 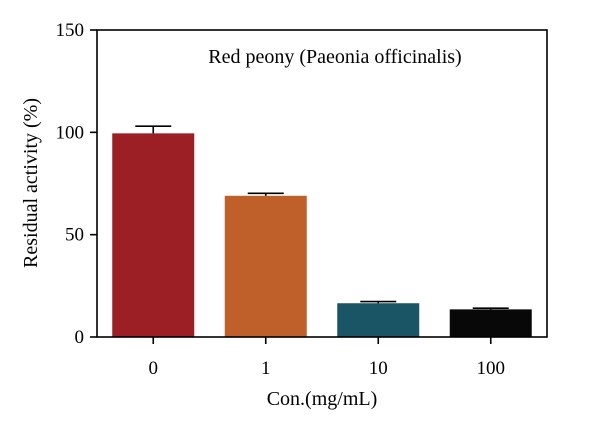 What do you see at coordinates (154, 368) in the screenshot?
I see `x-tick-label-0: 0` at bounding box center [154, 368].